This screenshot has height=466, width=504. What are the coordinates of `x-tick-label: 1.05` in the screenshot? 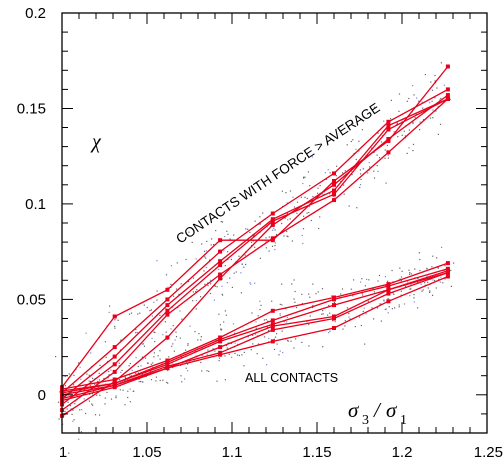 It's located at (146, 452).